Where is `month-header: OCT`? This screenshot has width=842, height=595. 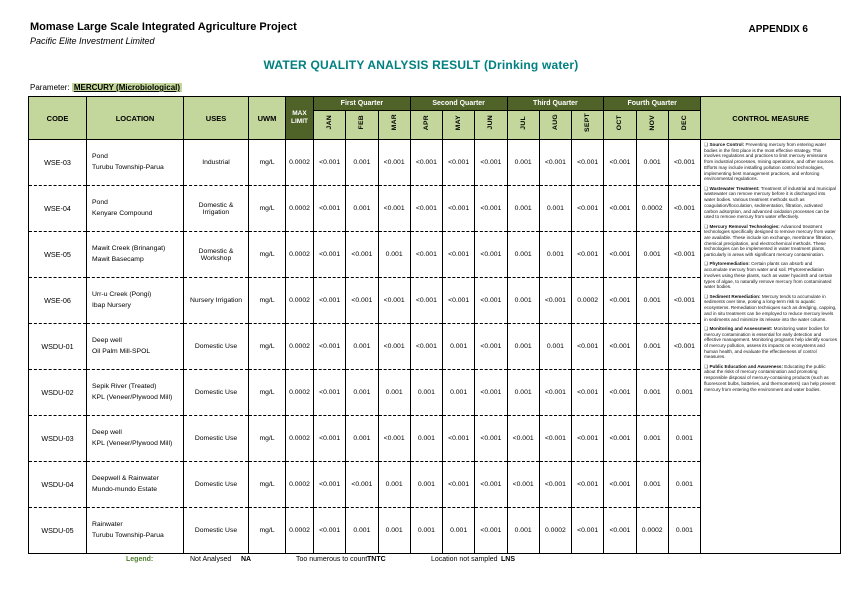 month-header: OCT is located at coordinates (620, 125).